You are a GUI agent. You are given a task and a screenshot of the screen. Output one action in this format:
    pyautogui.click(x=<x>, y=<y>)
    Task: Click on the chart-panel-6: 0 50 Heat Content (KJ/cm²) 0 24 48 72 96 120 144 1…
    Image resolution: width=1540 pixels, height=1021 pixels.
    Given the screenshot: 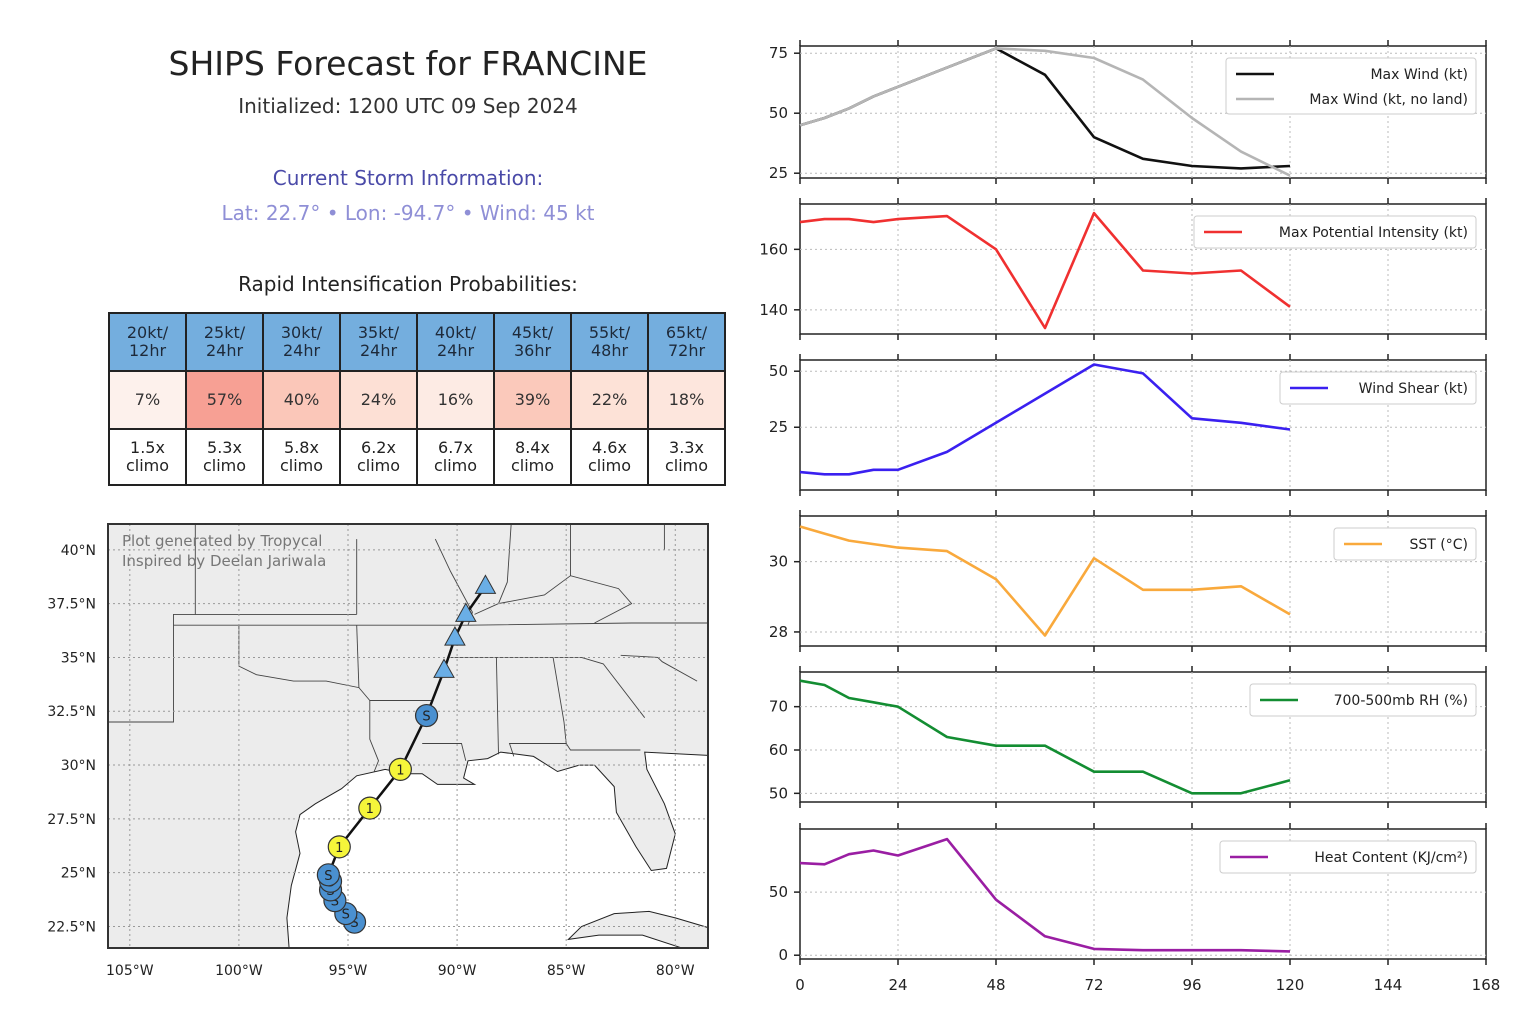 What is the action you would take?
    pyautogui.click(x=1134, y=908)
    